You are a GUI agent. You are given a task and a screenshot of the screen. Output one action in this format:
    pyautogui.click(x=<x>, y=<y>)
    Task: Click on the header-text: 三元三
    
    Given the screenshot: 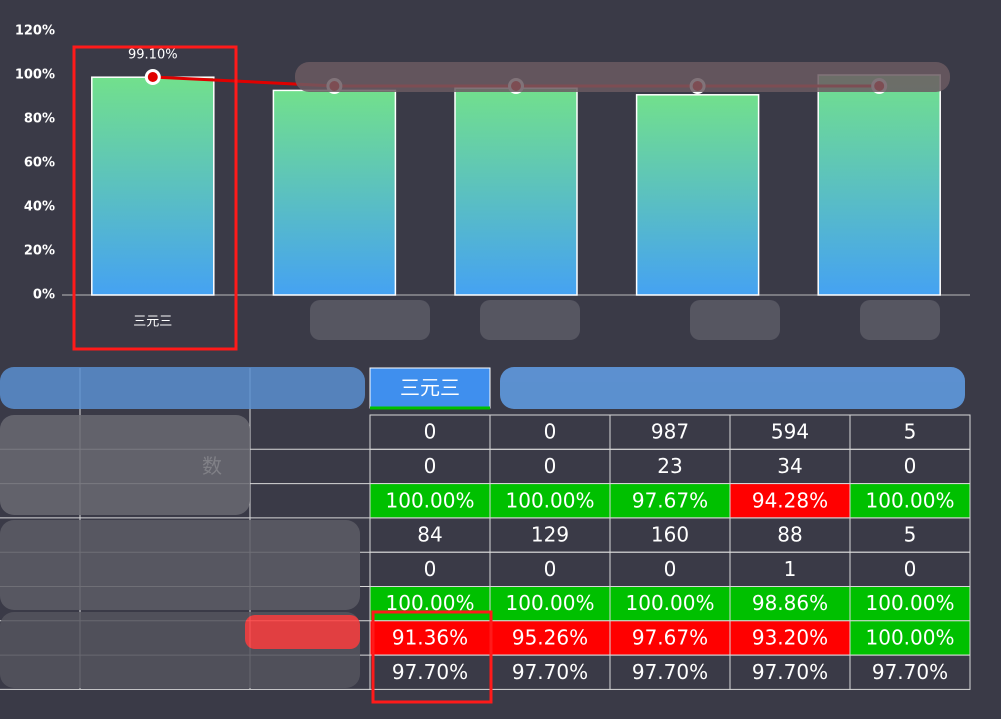 What is the action you would take?
    pyautogui.click(x=430, y=388)
    